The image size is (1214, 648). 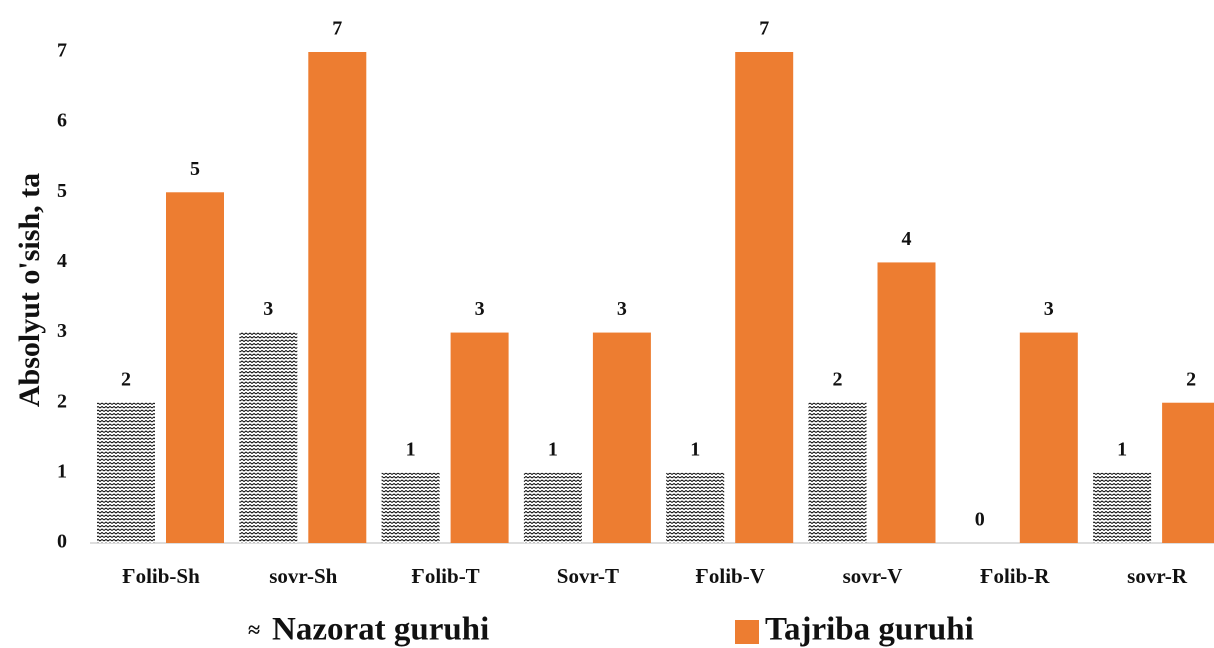 What do you see at coordinates (62, 542) in the screenshot?
I see `y-tick-label: 0` at bounding box center [62, 542].